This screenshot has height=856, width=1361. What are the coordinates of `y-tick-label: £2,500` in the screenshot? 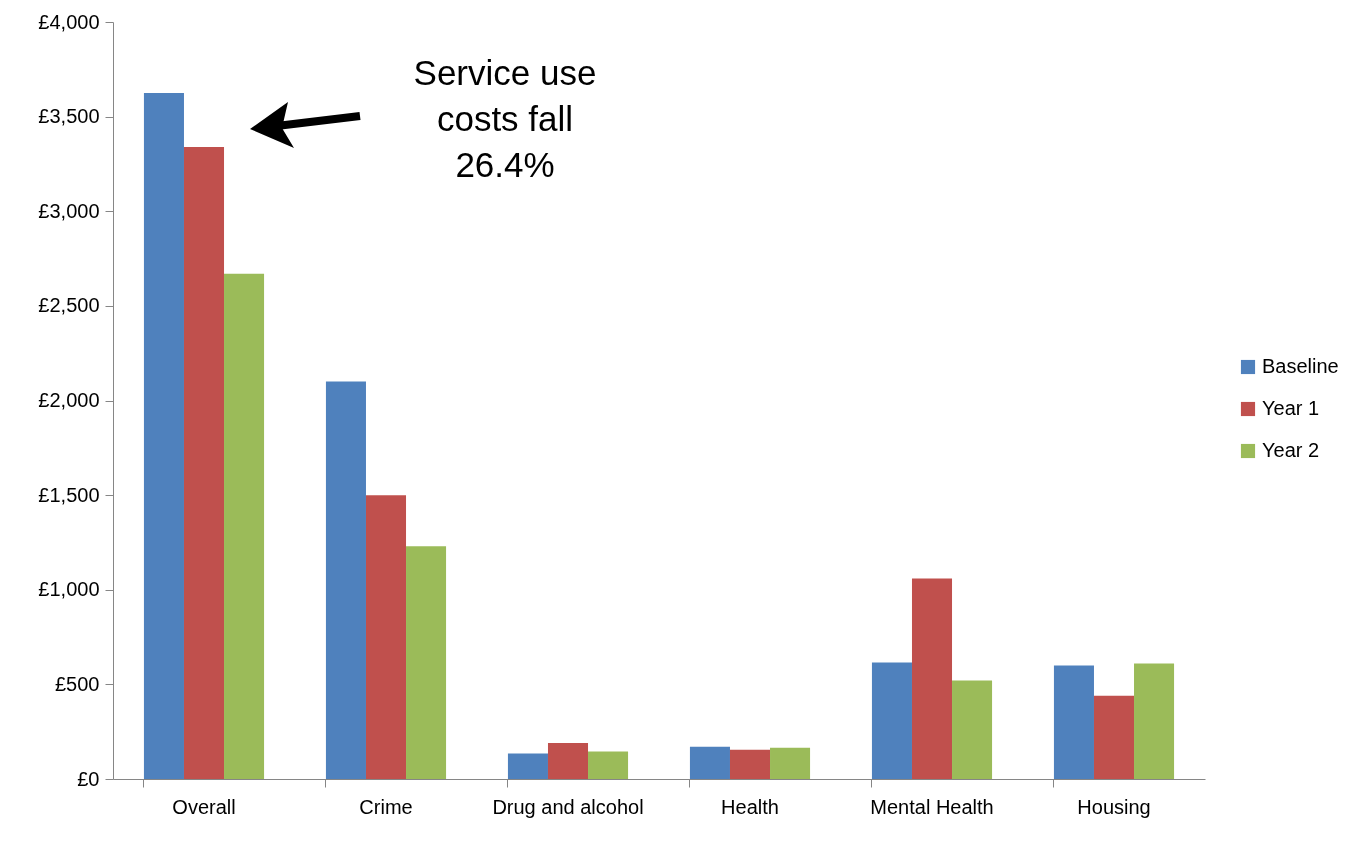 It's located at (69, 305).